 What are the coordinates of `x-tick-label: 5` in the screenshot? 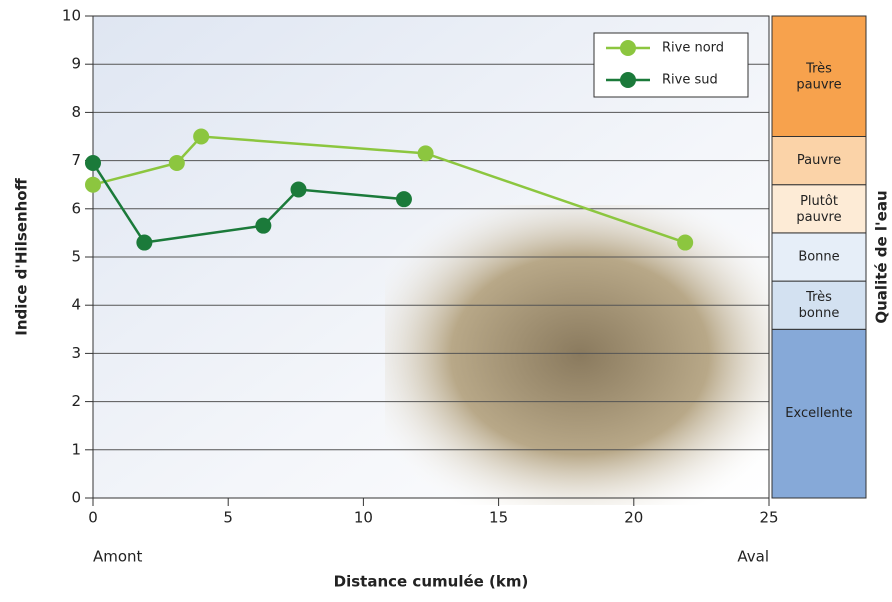 It's located at (228, 518).